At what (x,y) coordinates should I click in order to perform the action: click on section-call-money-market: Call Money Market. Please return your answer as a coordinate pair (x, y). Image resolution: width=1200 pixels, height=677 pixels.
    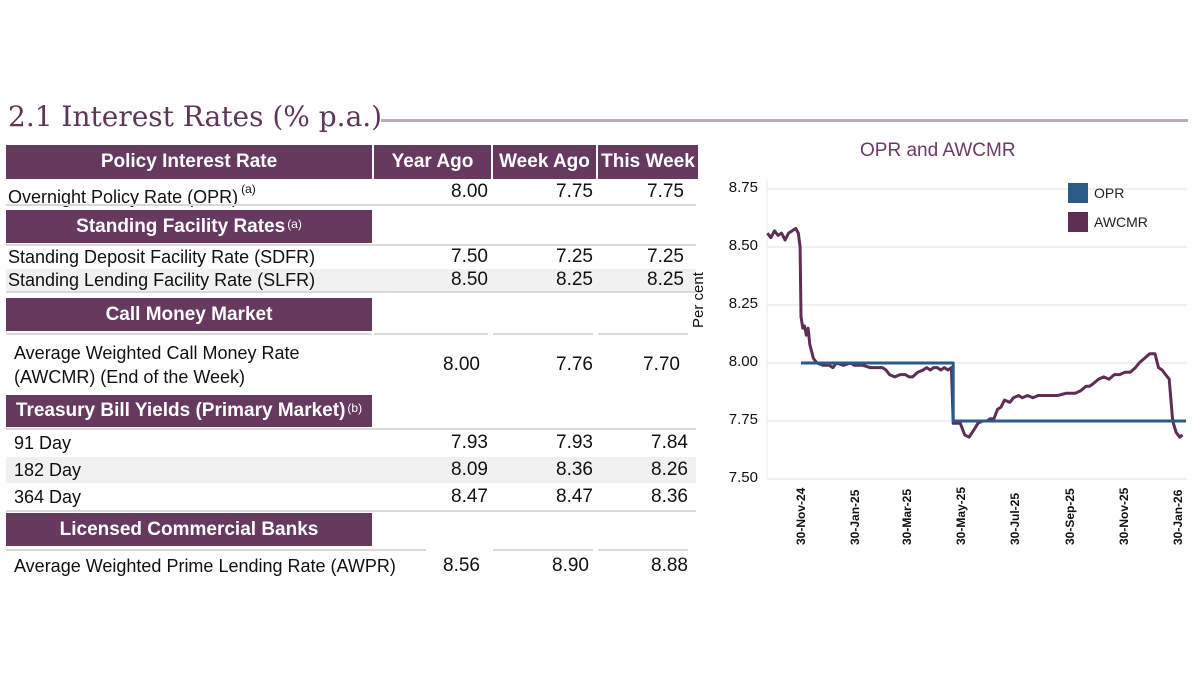
    Looking at the image, I should click on (352, 314).